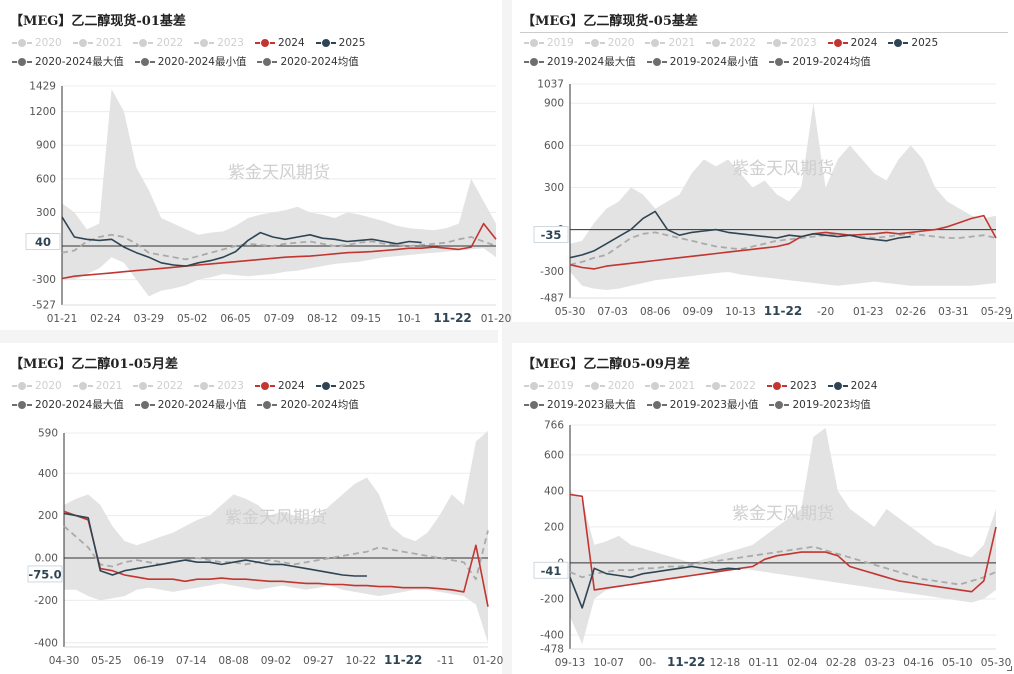 The height and width of the screenshot is (674, 1014). Describe the element at coordinates (352, 386) in the screenshot. I see `legend-label: 2025` at that location.